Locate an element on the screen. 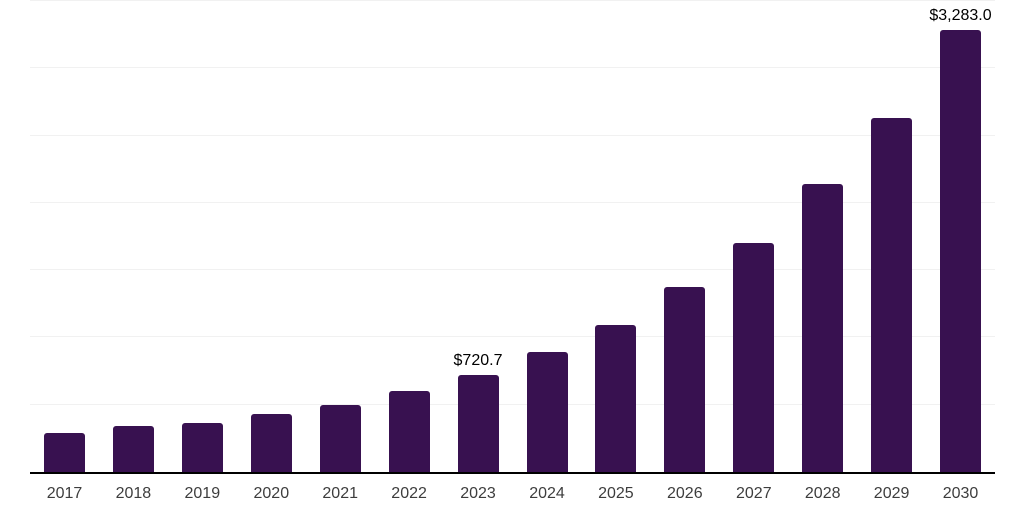  data-label-2023: $720.7 is located at coordinates (478, 360).